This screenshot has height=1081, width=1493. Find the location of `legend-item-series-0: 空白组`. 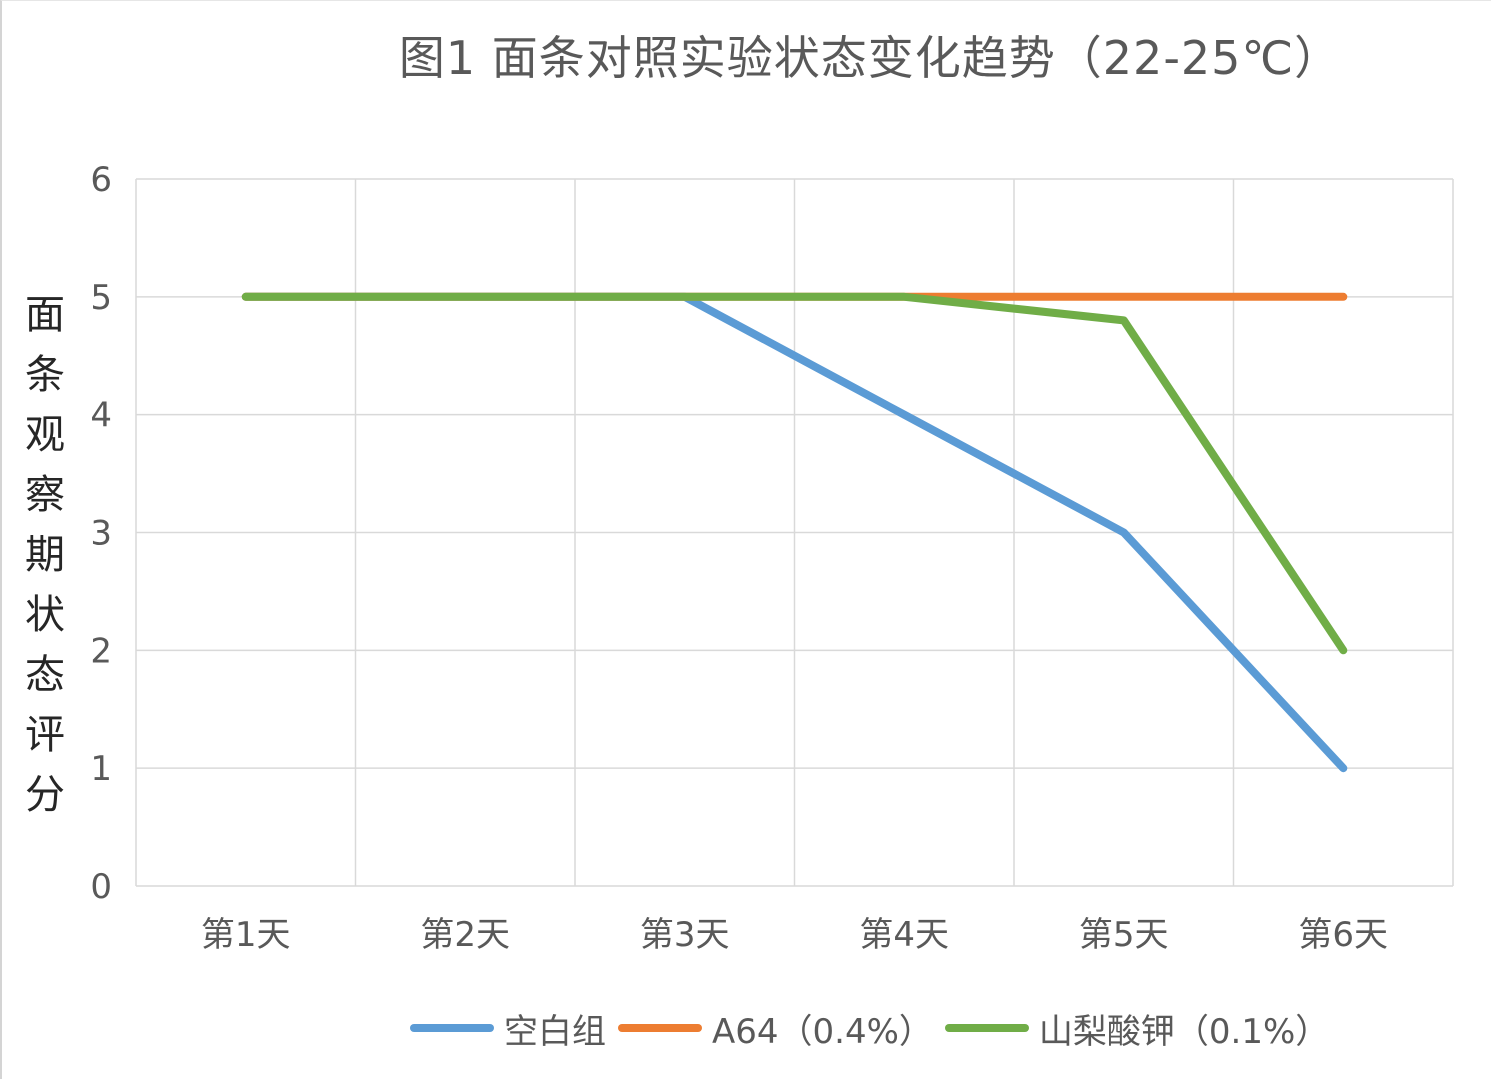

legend-item-series-0: 空白组 is located at coordinates (512, 1028).